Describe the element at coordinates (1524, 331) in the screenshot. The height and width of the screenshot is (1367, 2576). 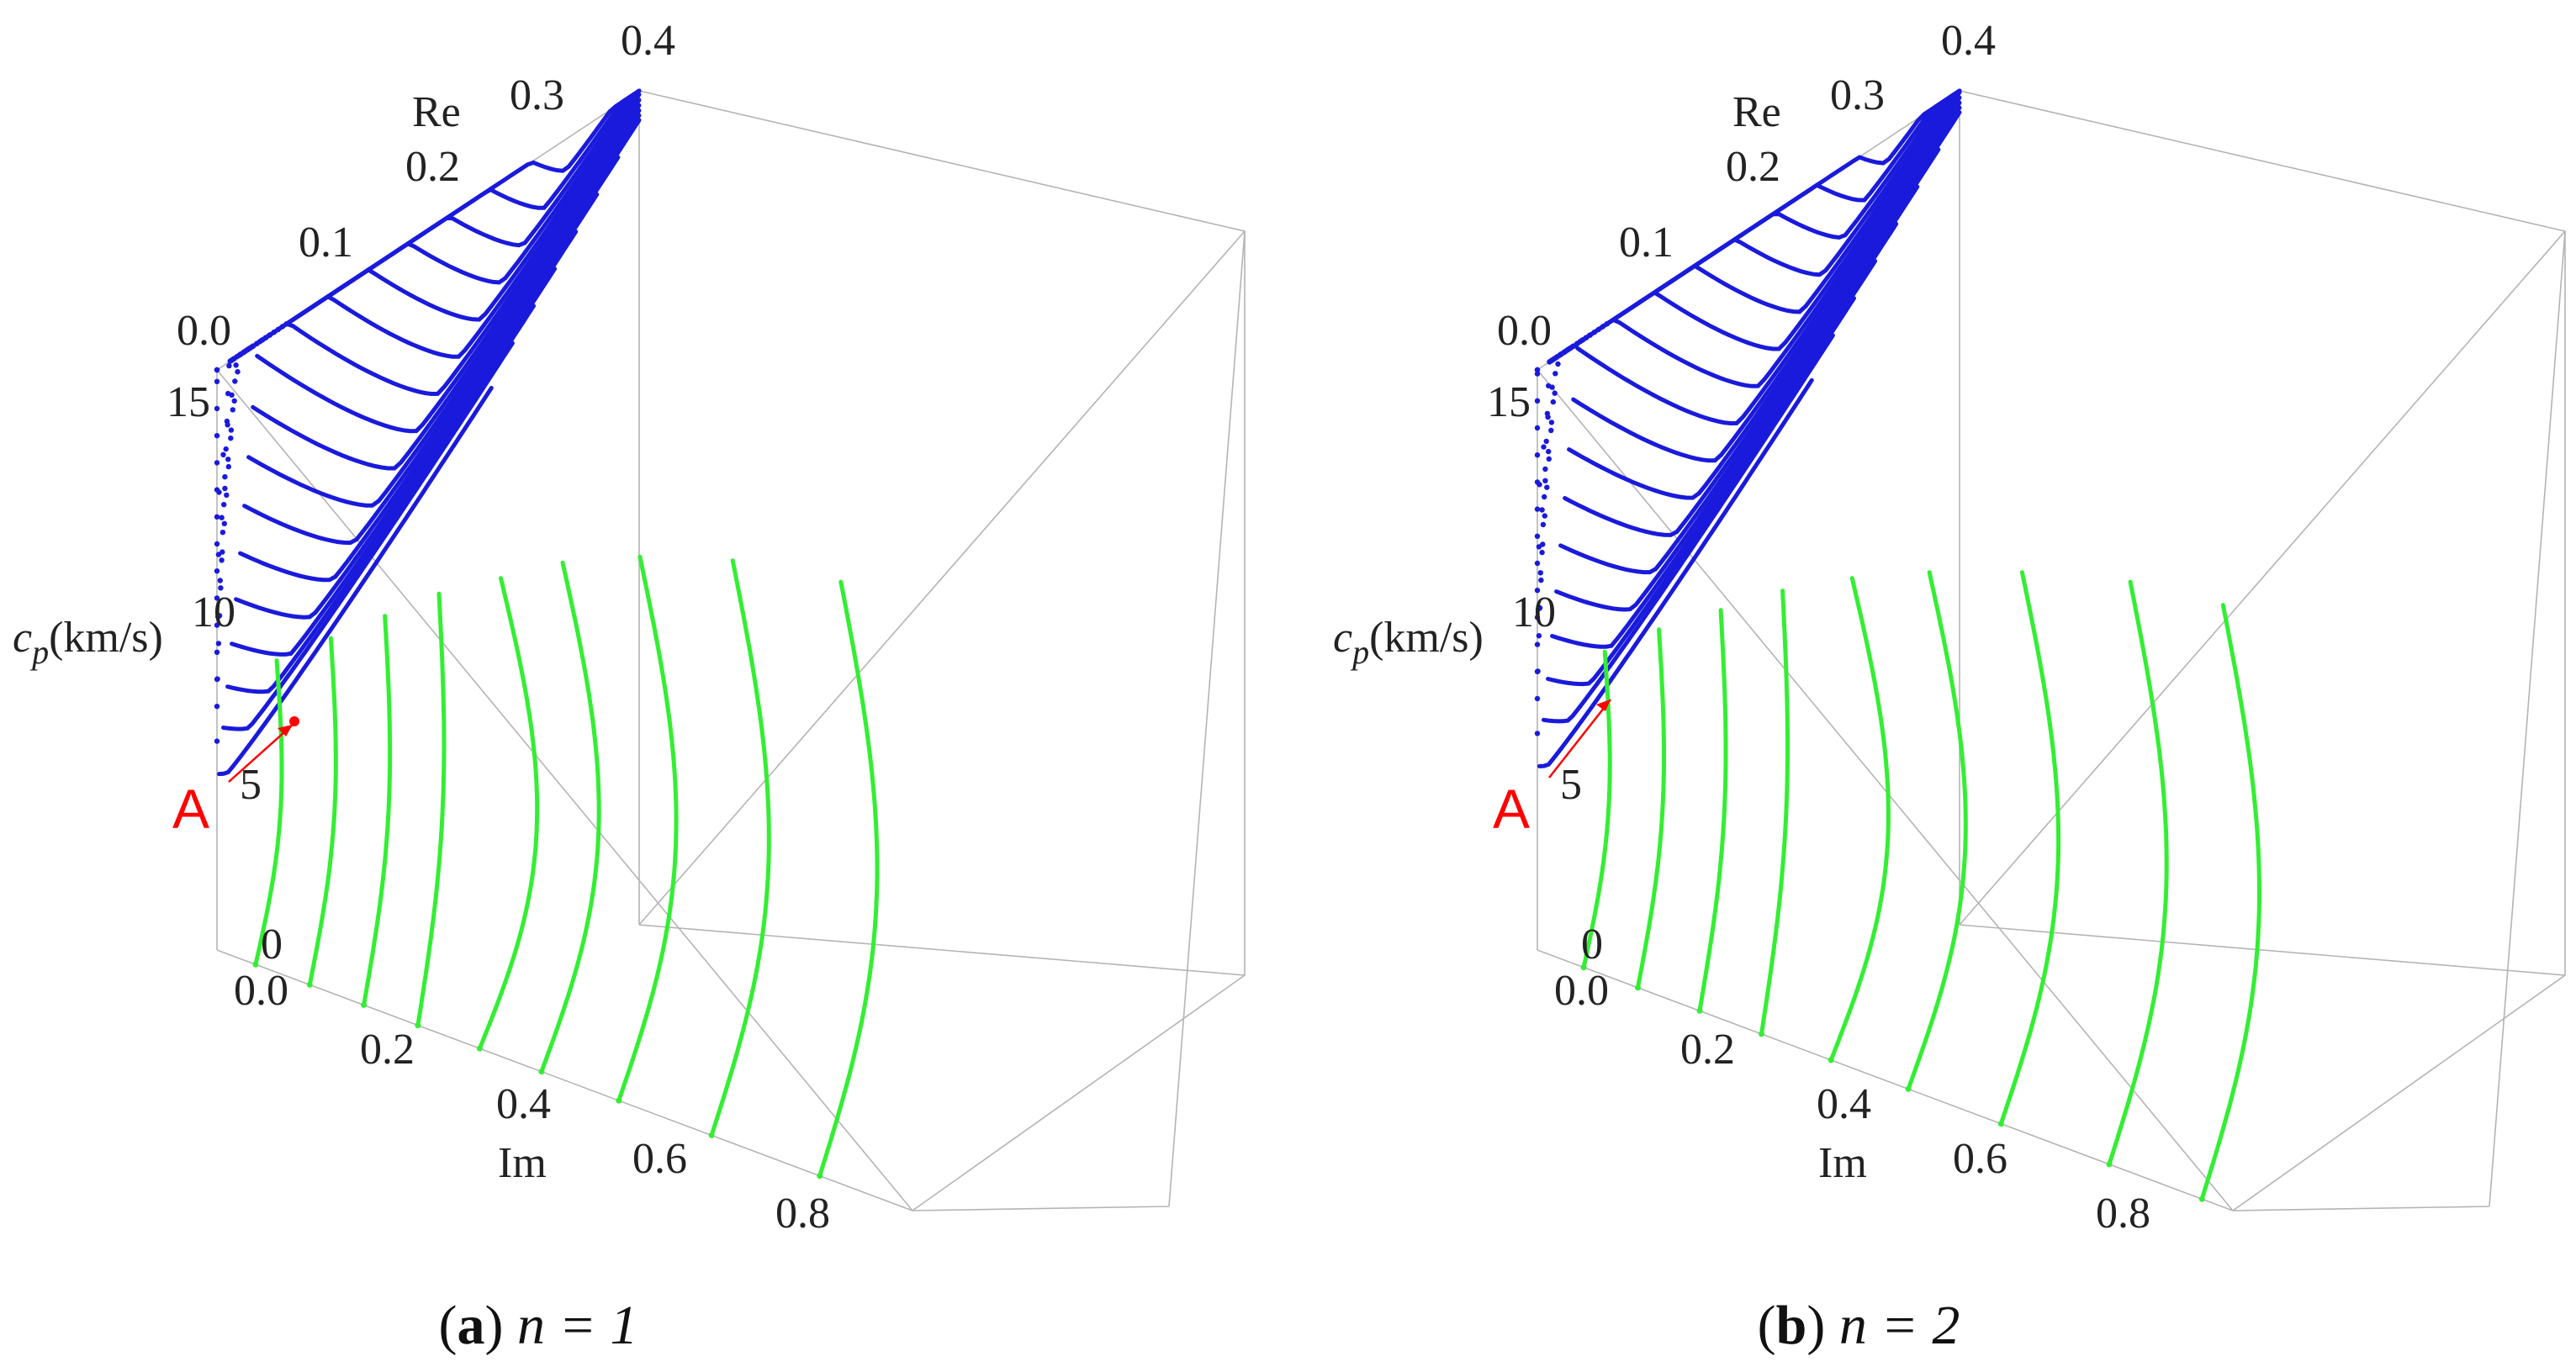
I see `re-tick-0: 0.0` at that location.